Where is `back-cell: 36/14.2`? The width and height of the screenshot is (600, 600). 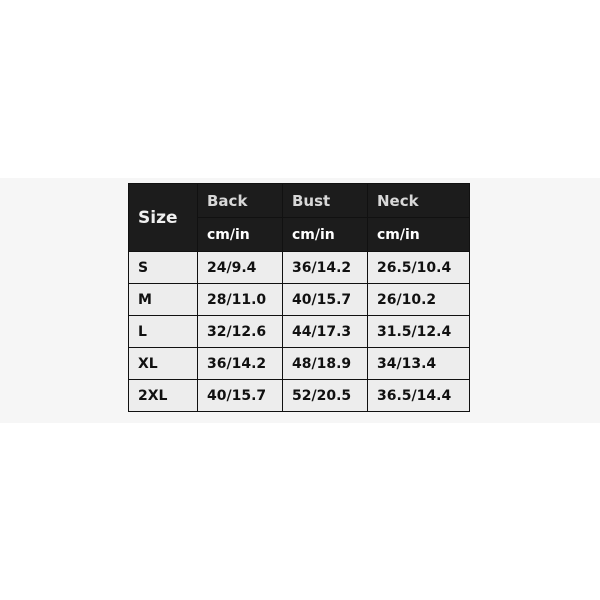
back-cell: 36/14.2 is located at coordinates (240, 363).